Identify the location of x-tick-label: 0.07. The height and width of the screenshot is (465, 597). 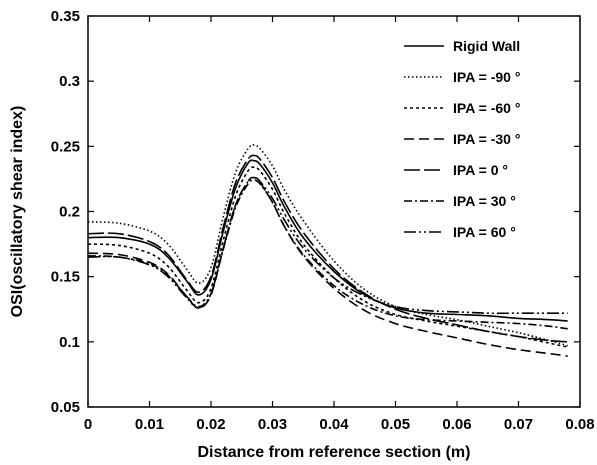
(518, 424).